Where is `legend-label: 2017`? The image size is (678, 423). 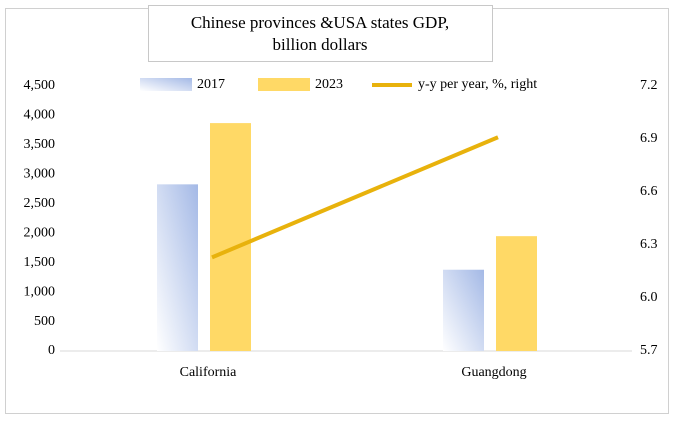 legend-label: 2017 is located at coordinates (211, 84).